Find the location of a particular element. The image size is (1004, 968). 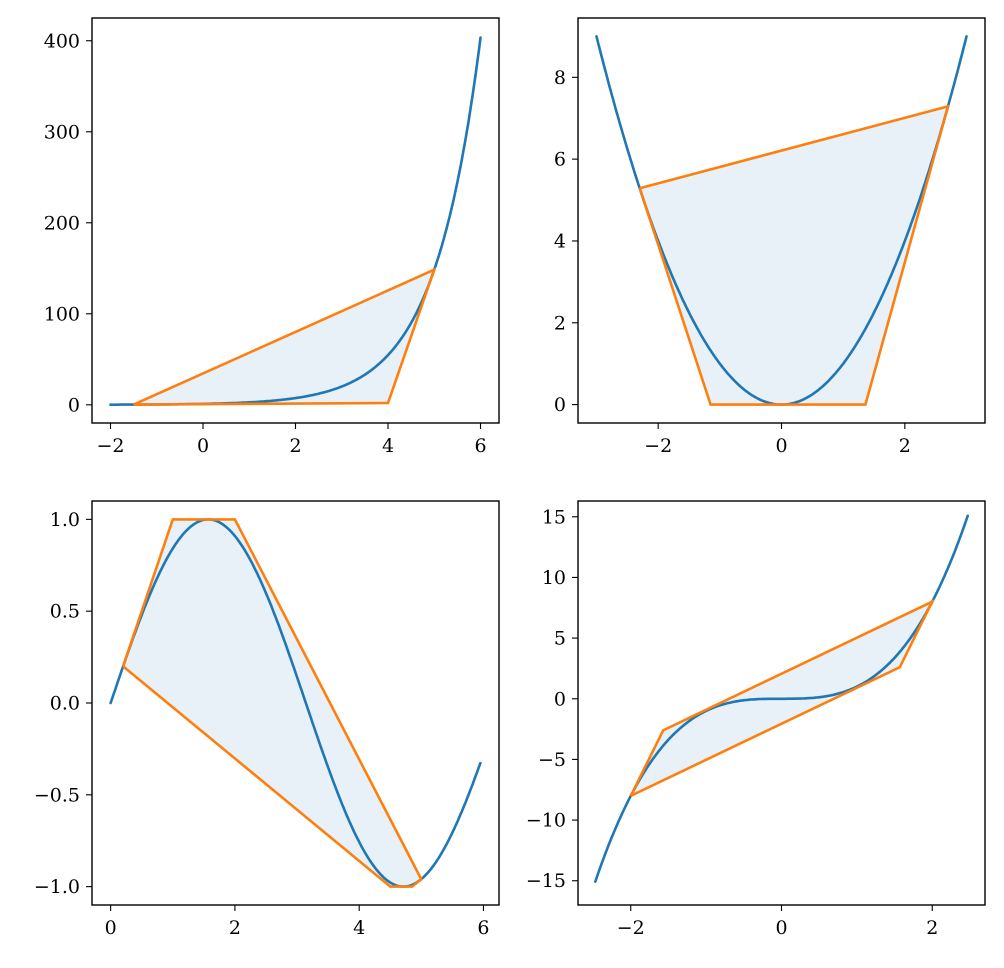

y-tick-label: 15 is located at coordinates (554, 517).